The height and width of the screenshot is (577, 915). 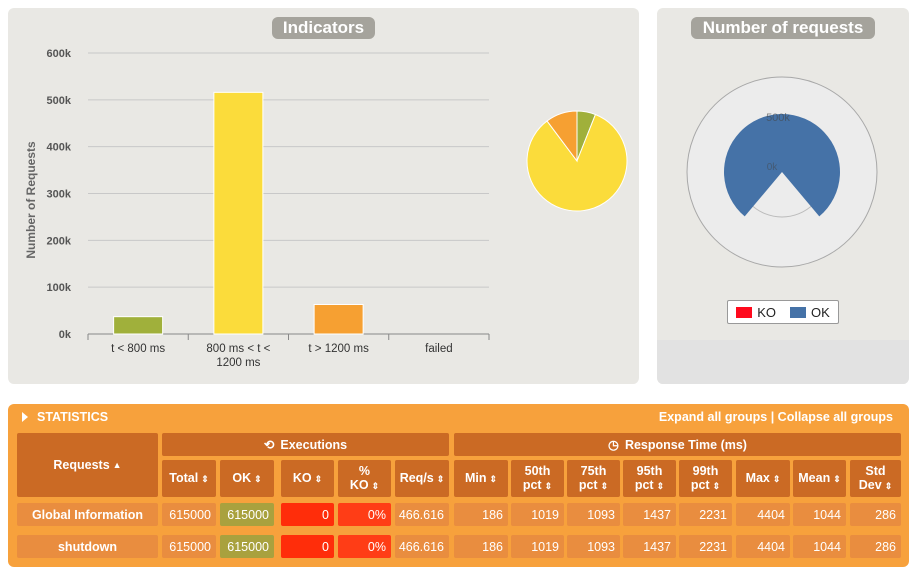 What do you see at coordinates (773, 167) in the screenshot?
I see `gauge-zero-label: 0k` at bounding box center [773, 167].